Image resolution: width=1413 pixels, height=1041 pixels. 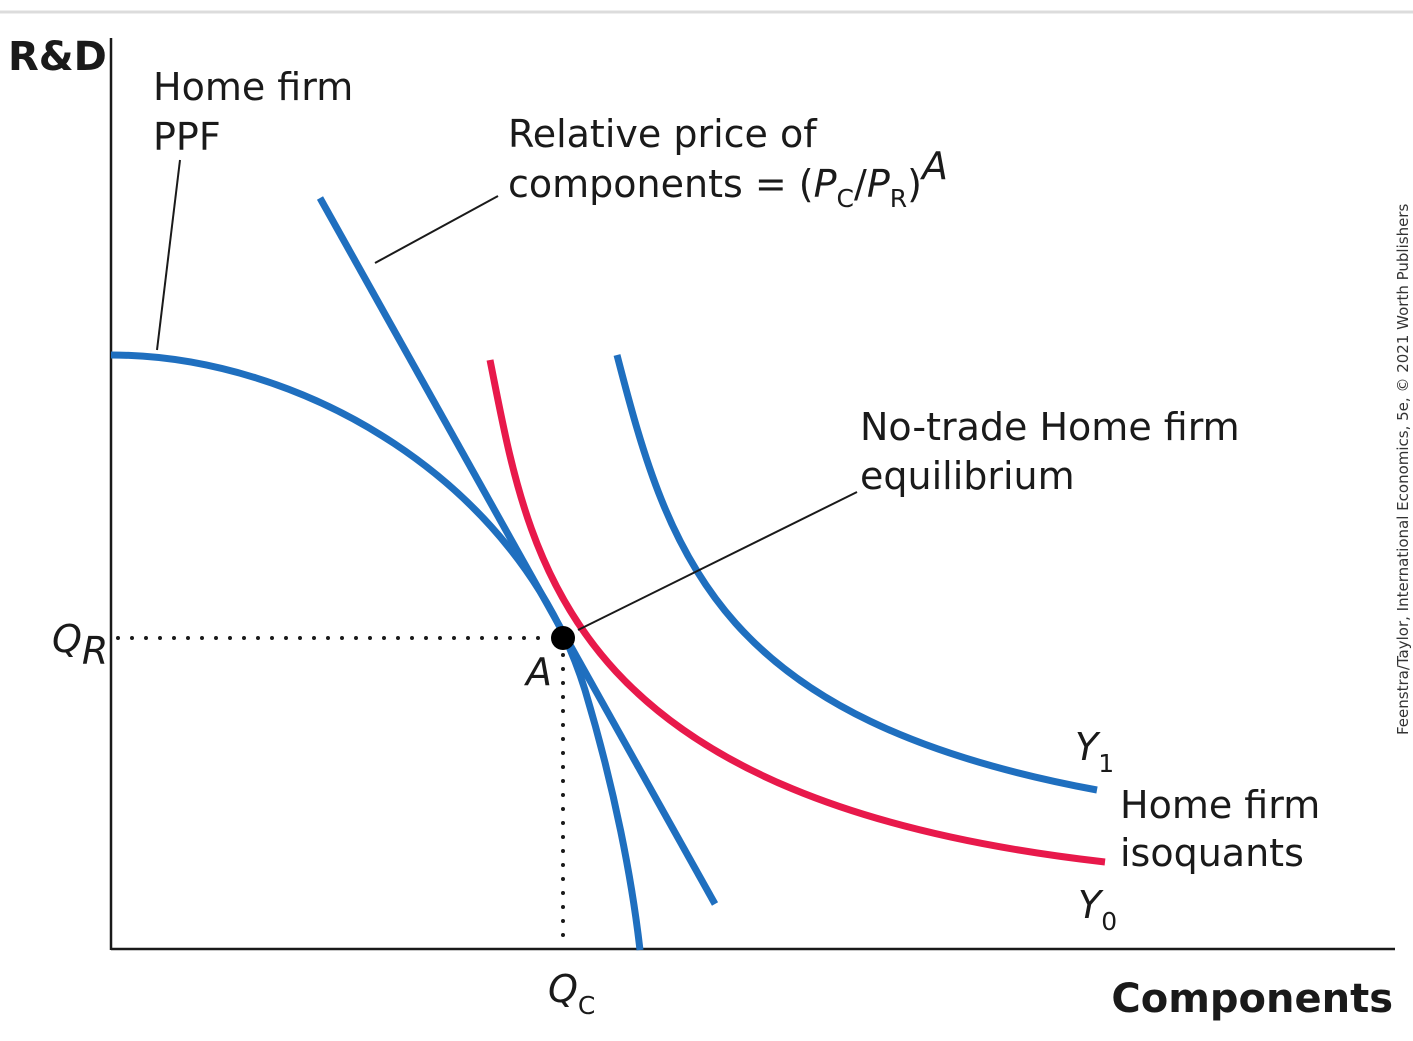 What do you see at coordinates (436, 229) in the screenshot?
I see `price-leader-line` at bounding box center [436, 229].